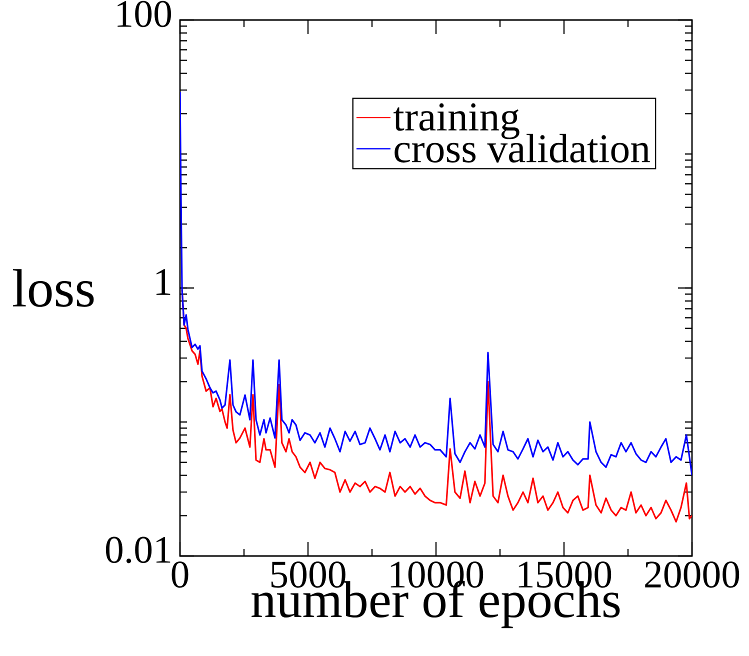 The height and width of the screenshot is (656, 749). What do you see at coordinates (53, 288) in the screenshot?
I see `y-axis-title: loss` at bounding box center [53, 288].